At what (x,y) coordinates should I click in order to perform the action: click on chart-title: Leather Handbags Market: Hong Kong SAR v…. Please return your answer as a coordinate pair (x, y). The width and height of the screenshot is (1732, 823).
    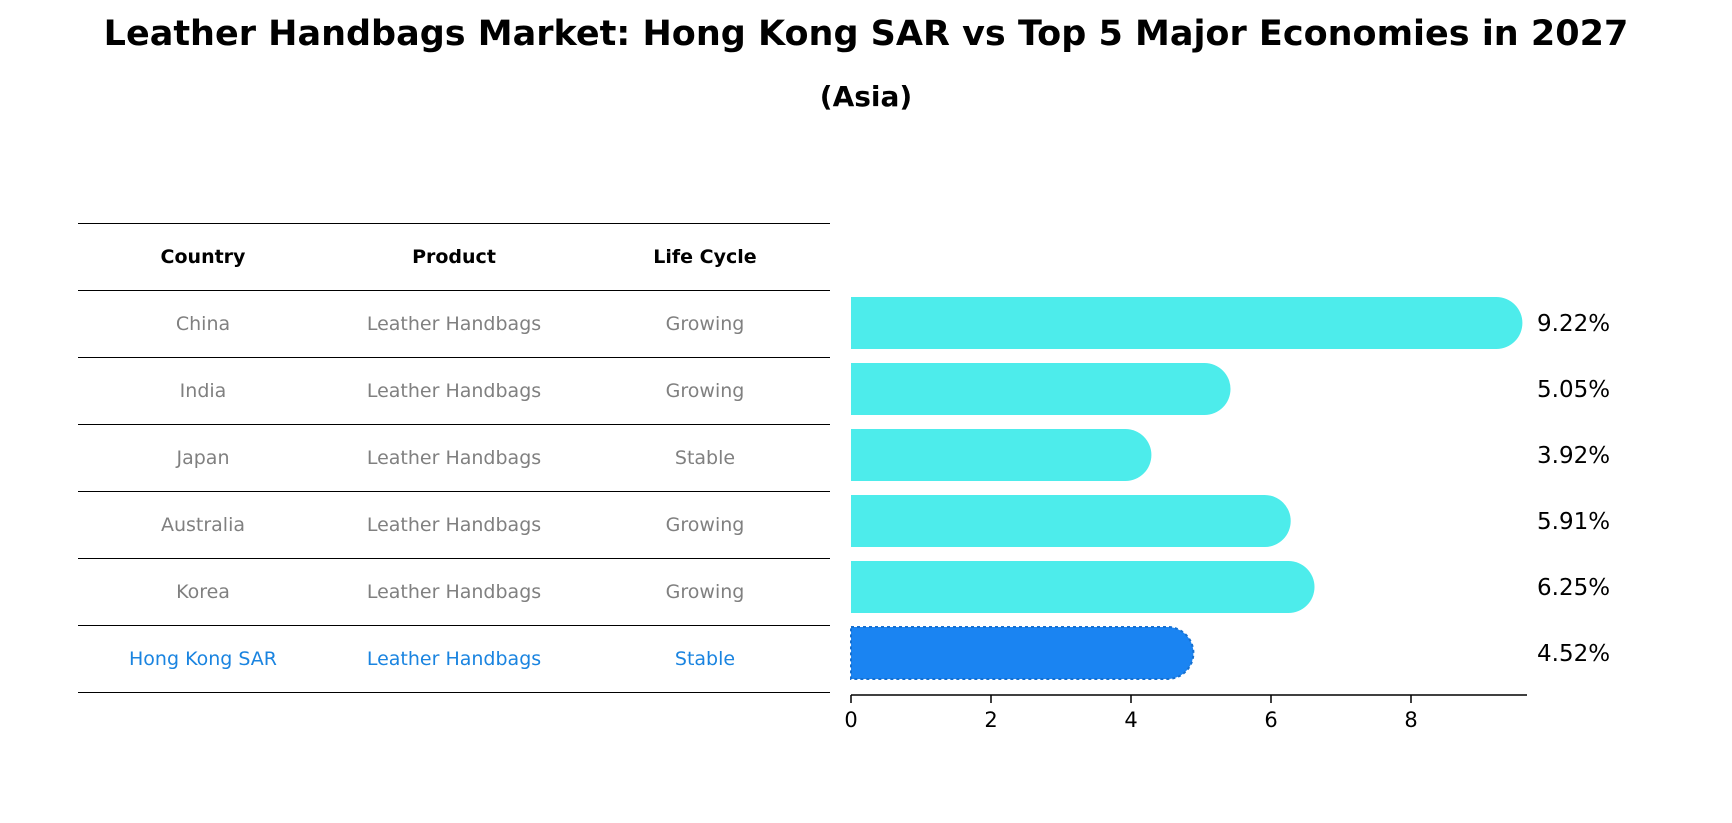
    Looking at the image, I should click on (866, 34).